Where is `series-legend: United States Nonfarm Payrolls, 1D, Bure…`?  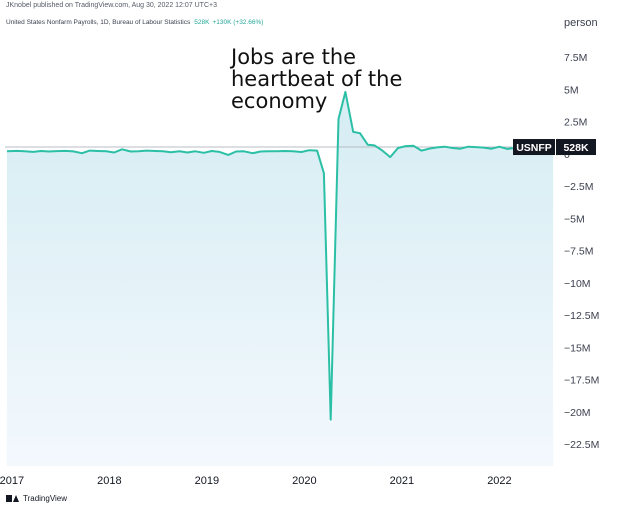
series-legend: United States Nonfarm Payrolls, 1D, Bure… is located at coordinates (134, 22).